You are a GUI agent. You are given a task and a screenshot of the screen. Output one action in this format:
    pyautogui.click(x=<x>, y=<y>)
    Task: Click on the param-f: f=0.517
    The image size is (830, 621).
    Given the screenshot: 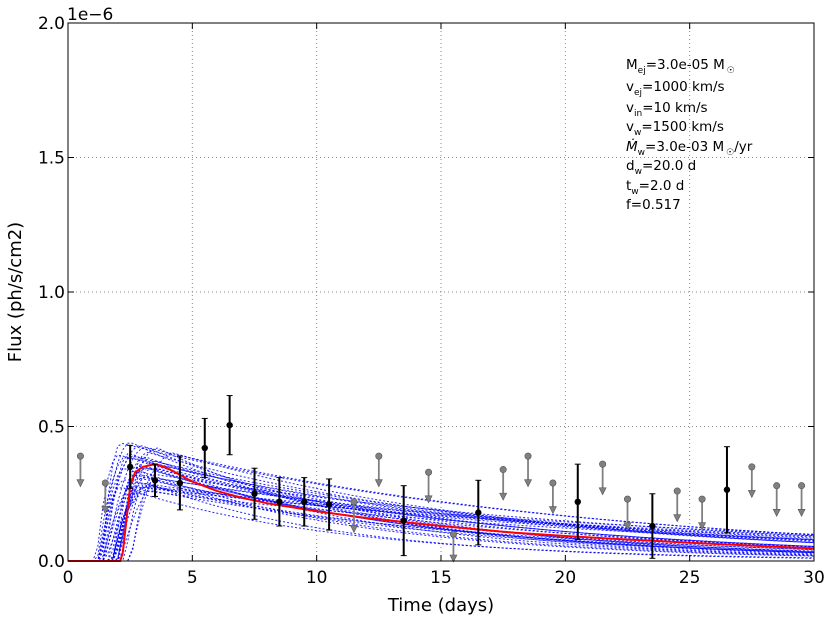 What is the action you would take?
    pyautogui.click(x=653, y=205)
    